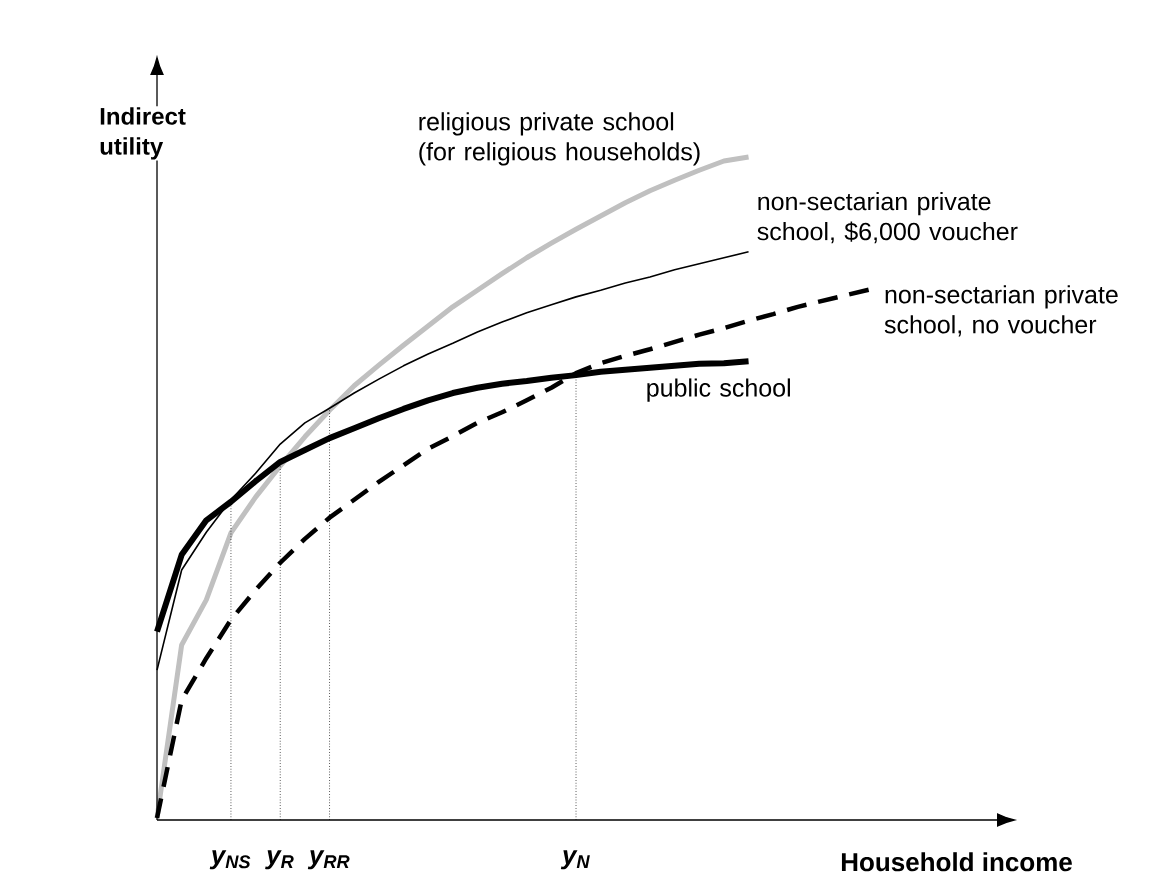 Image resolution: width=1150 pixels, height=892 pixels. What do you see at coordinates (956, 862) in the screenshot?
I see `x-axis-title: Household income` at bounding box center [956, 862].